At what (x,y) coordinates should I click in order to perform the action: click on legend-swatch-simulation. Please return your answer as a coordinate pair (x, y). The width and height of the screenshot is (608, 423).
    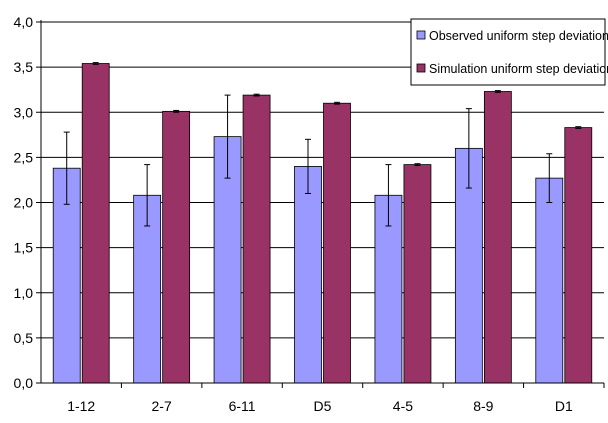
    Looking at the image, I should click on (421, 68).